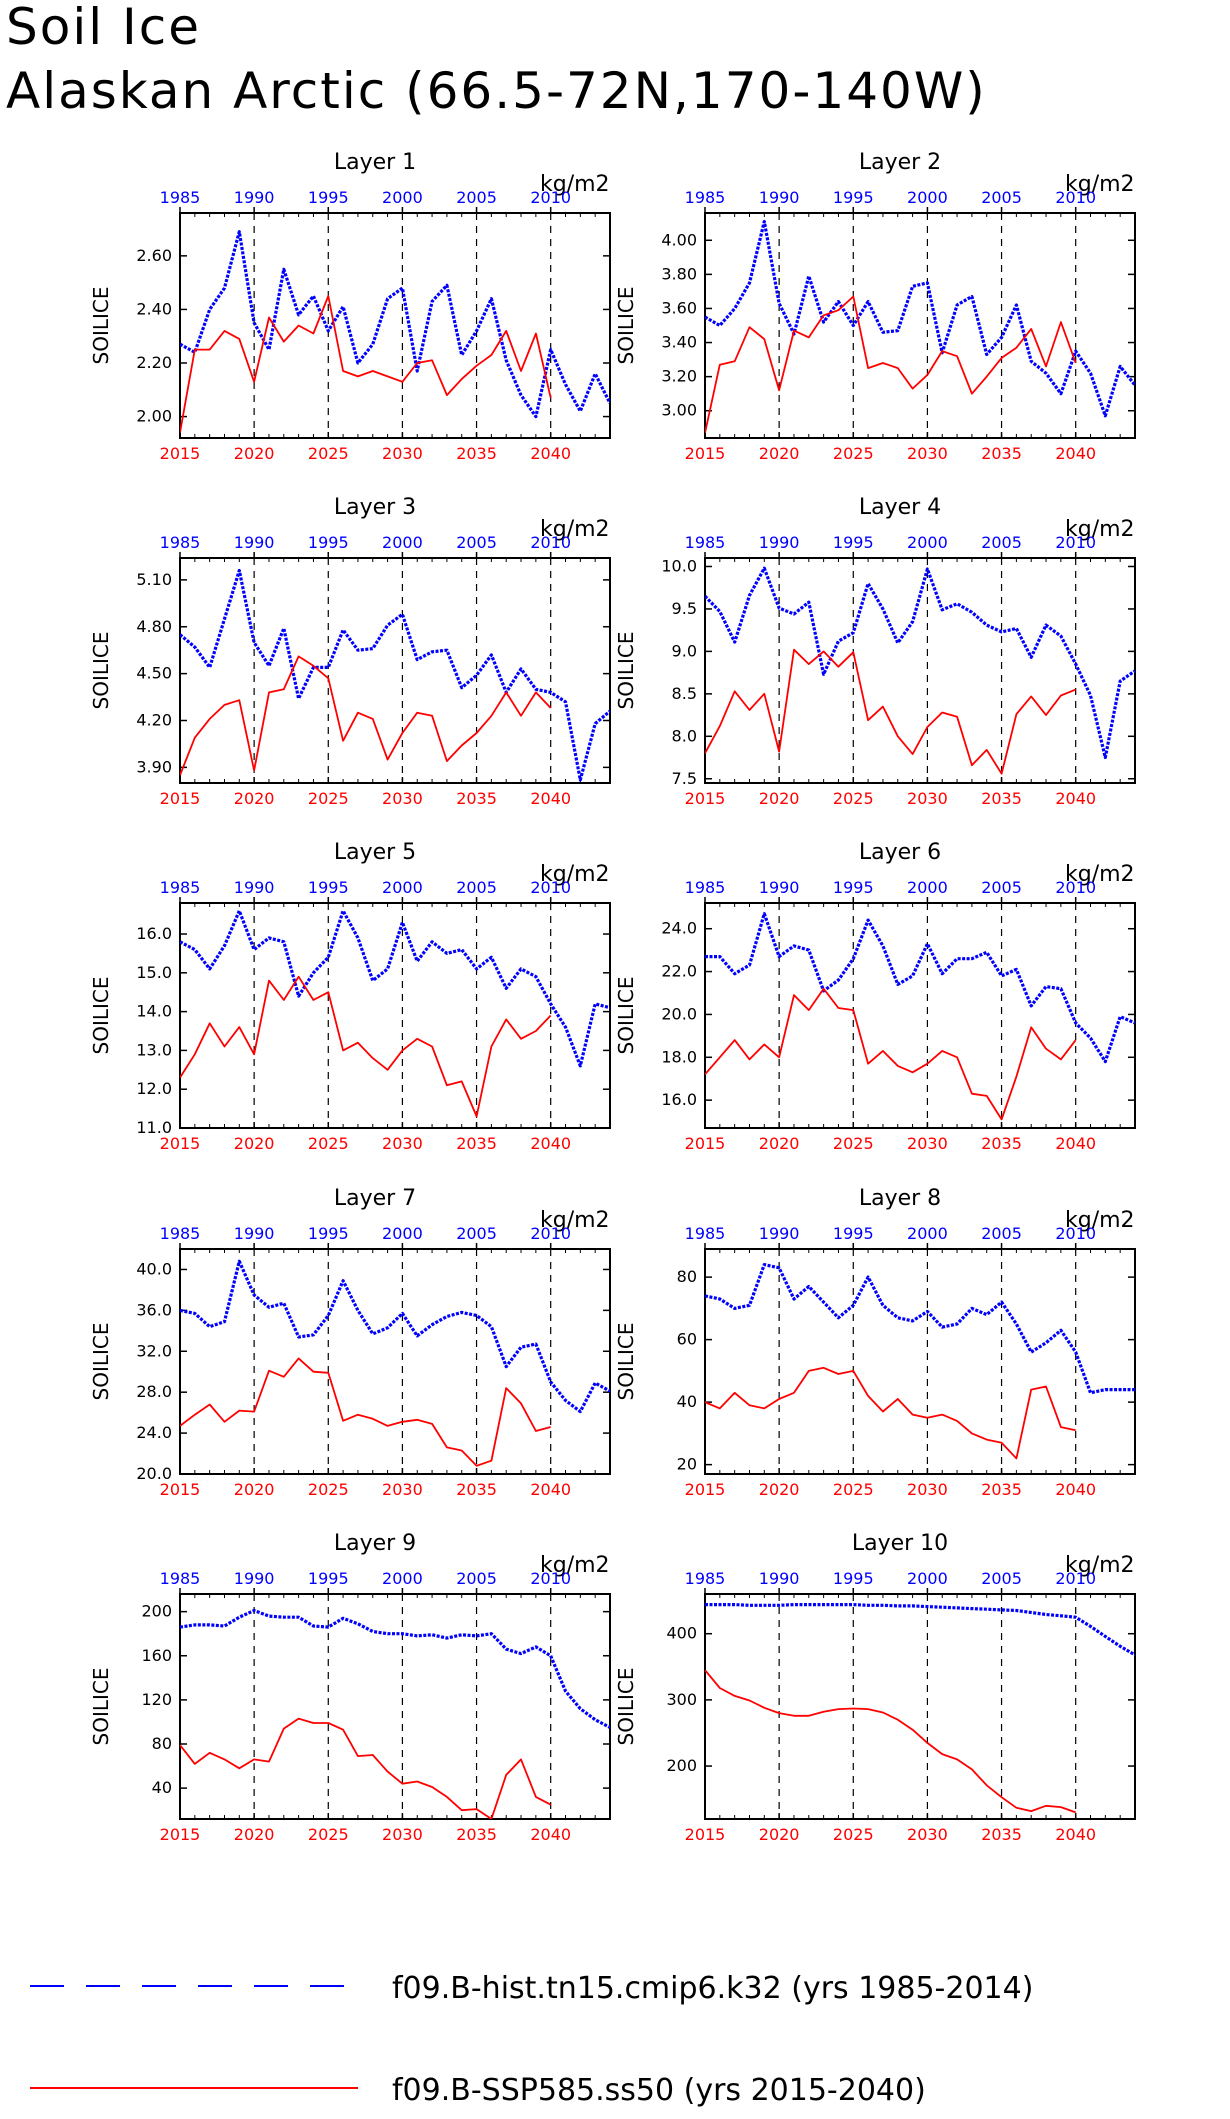  What do you see at coordinates (684, 778) in the screenshot?
I see `y-tick-label: 7.5` at bounding box center [684, 778].